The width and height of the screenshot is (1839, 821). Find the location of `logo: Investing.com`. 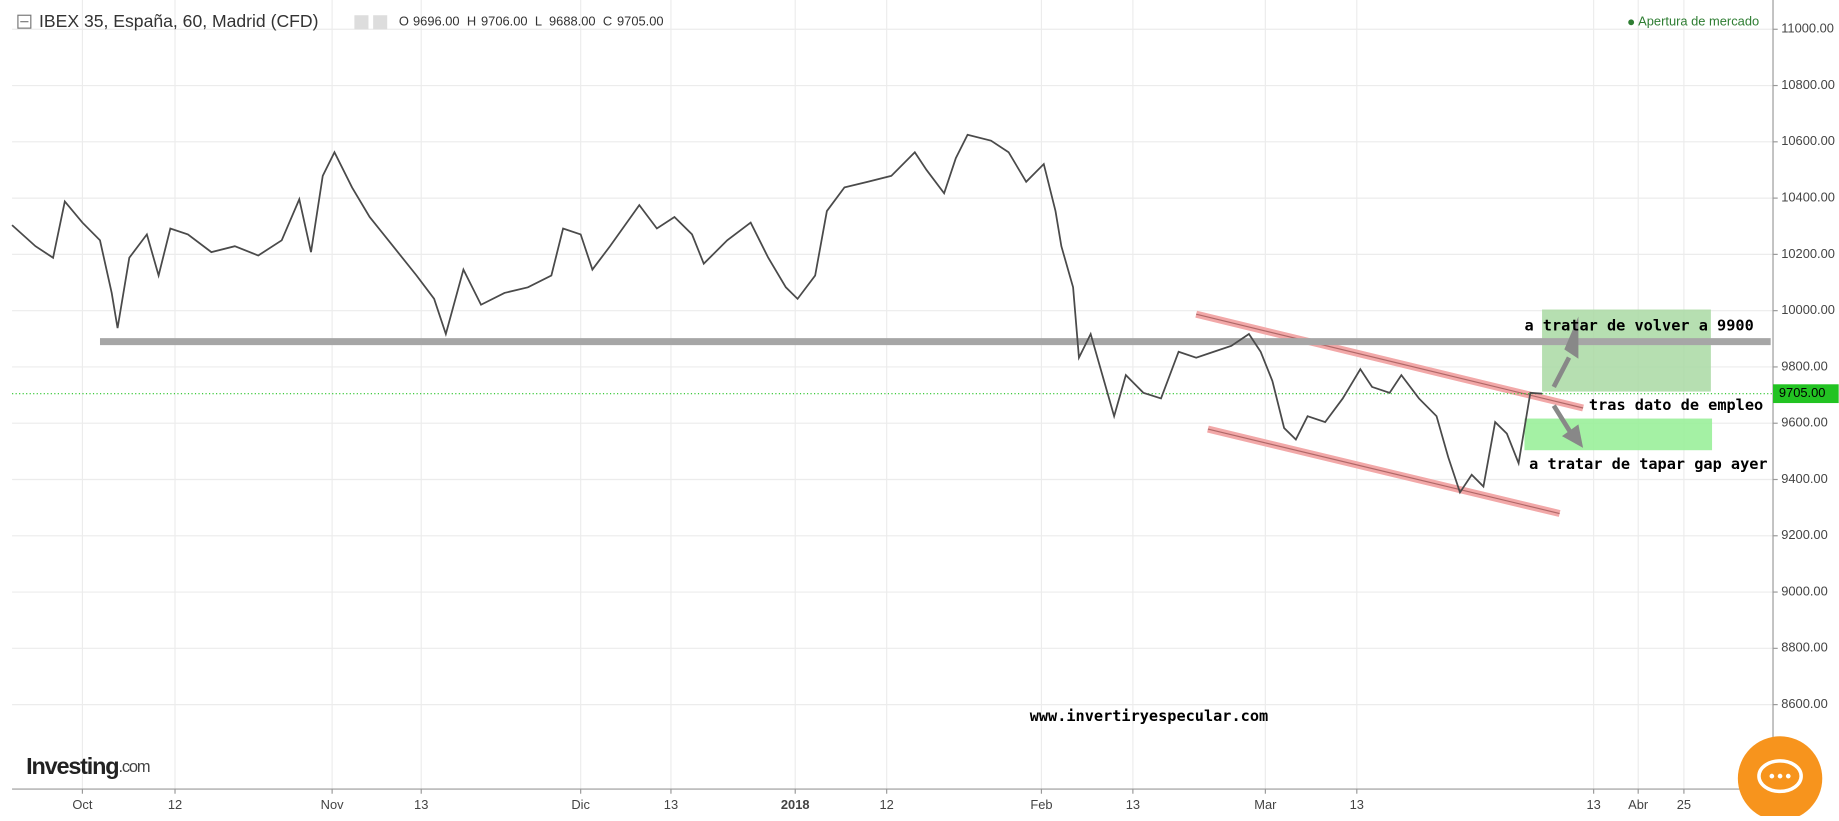

logo: Investing.com is located at coordinates (88, 766).